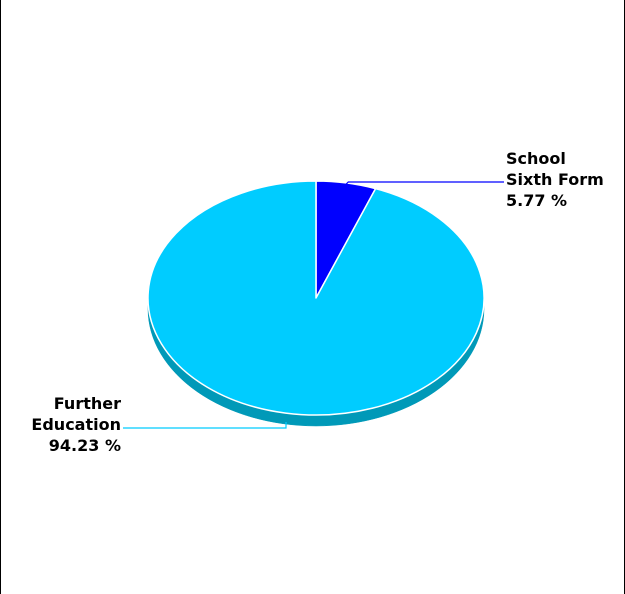  I want to click on slice-label-further-education: Further Education 94.23 %, so click(76, 424).